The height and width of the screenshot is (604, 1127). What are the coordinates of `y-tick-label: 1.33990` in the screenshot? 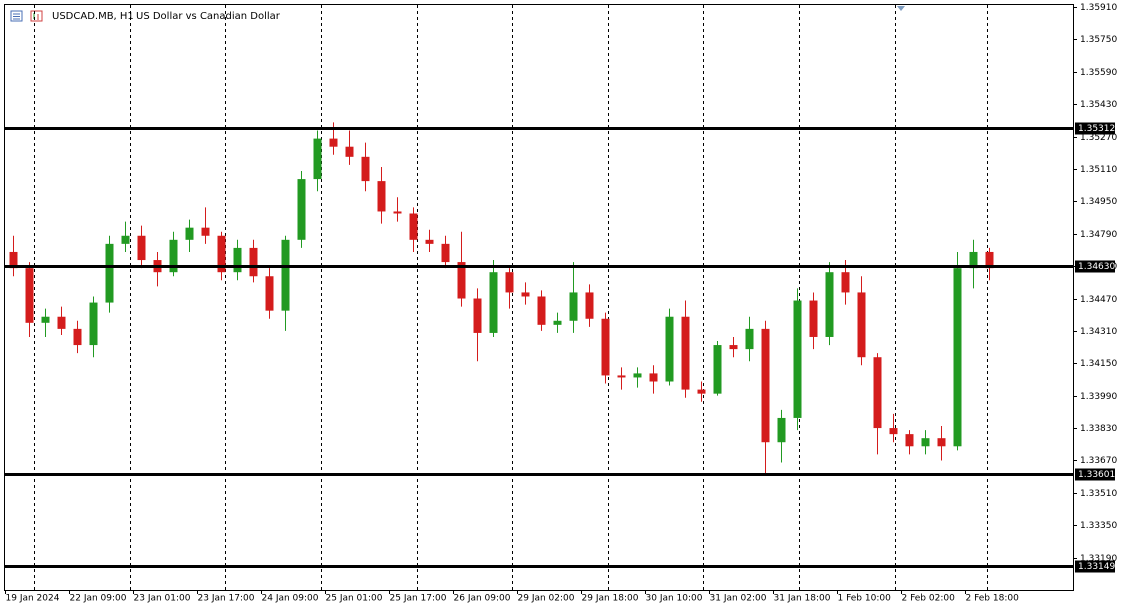 It's located at (1098, 397).